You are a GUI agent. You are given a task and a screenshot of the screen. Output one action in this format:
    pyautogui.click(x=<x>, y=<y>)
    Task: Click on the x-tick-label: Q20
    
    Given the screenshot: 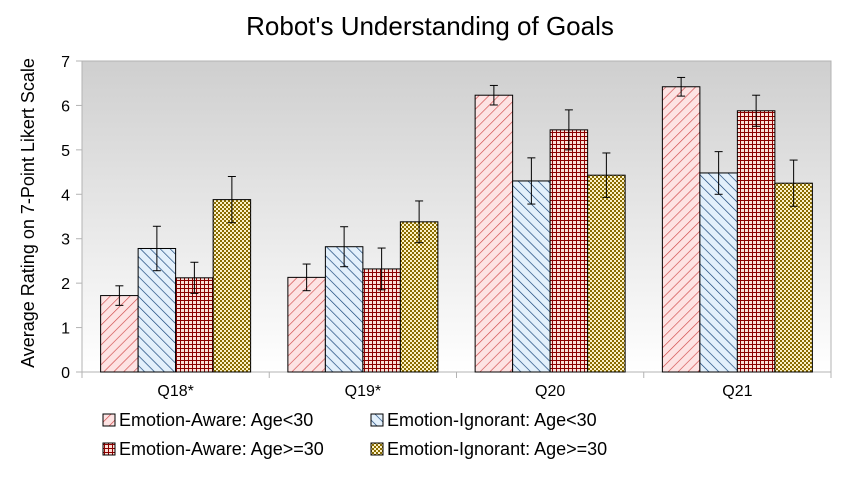 What is the action you would take?
    pyautogui.click(x=550, y=391)
    